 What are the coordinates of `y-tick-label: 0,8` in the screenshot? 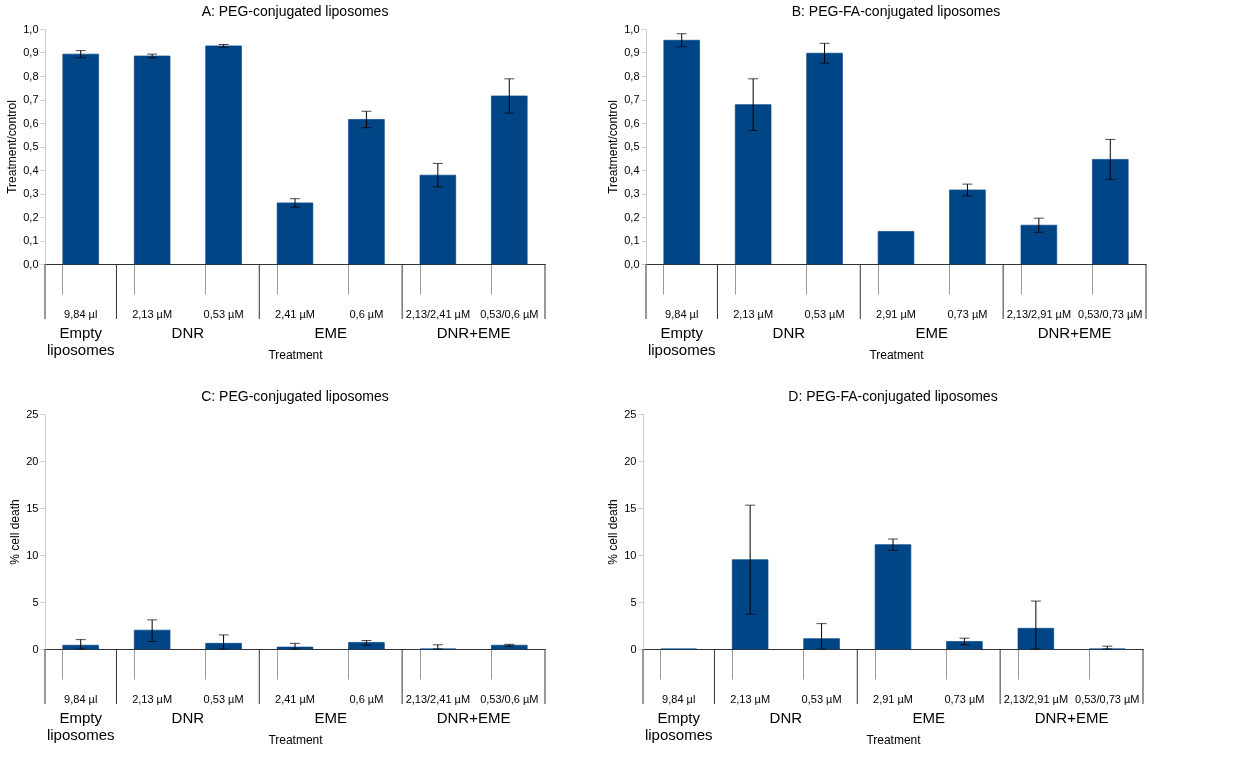 It's located at (31, 75).